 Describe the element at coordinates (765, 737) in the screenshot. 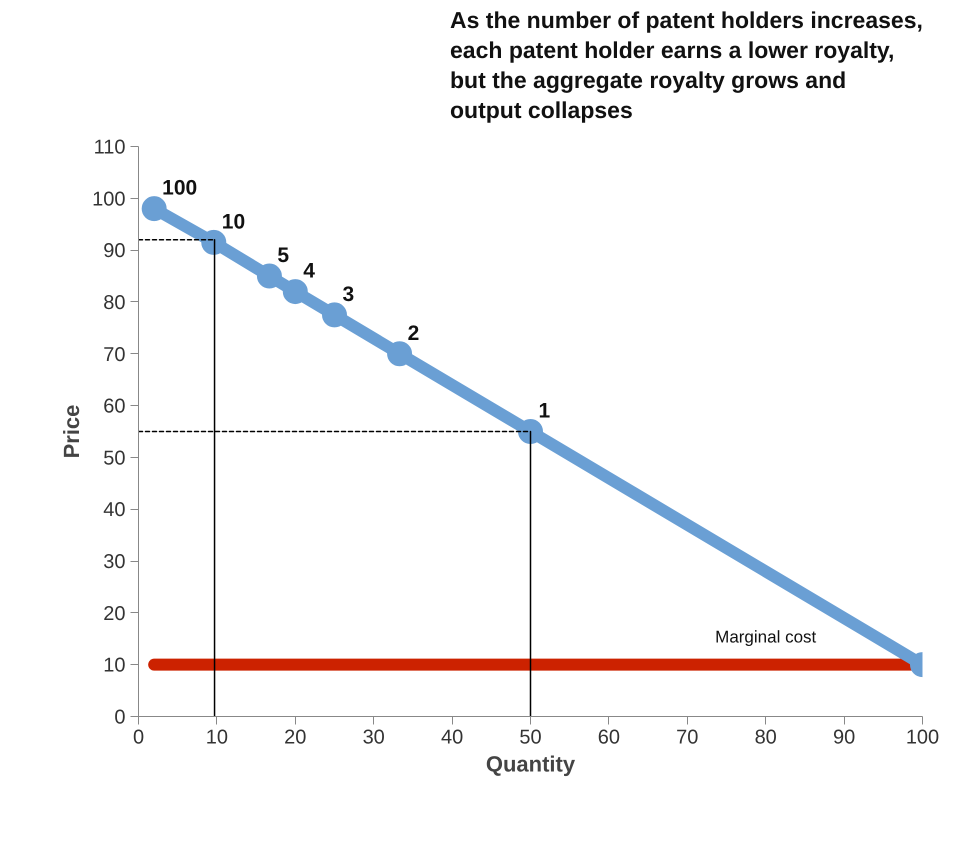

I see `x-tick-label: 80` at that location.